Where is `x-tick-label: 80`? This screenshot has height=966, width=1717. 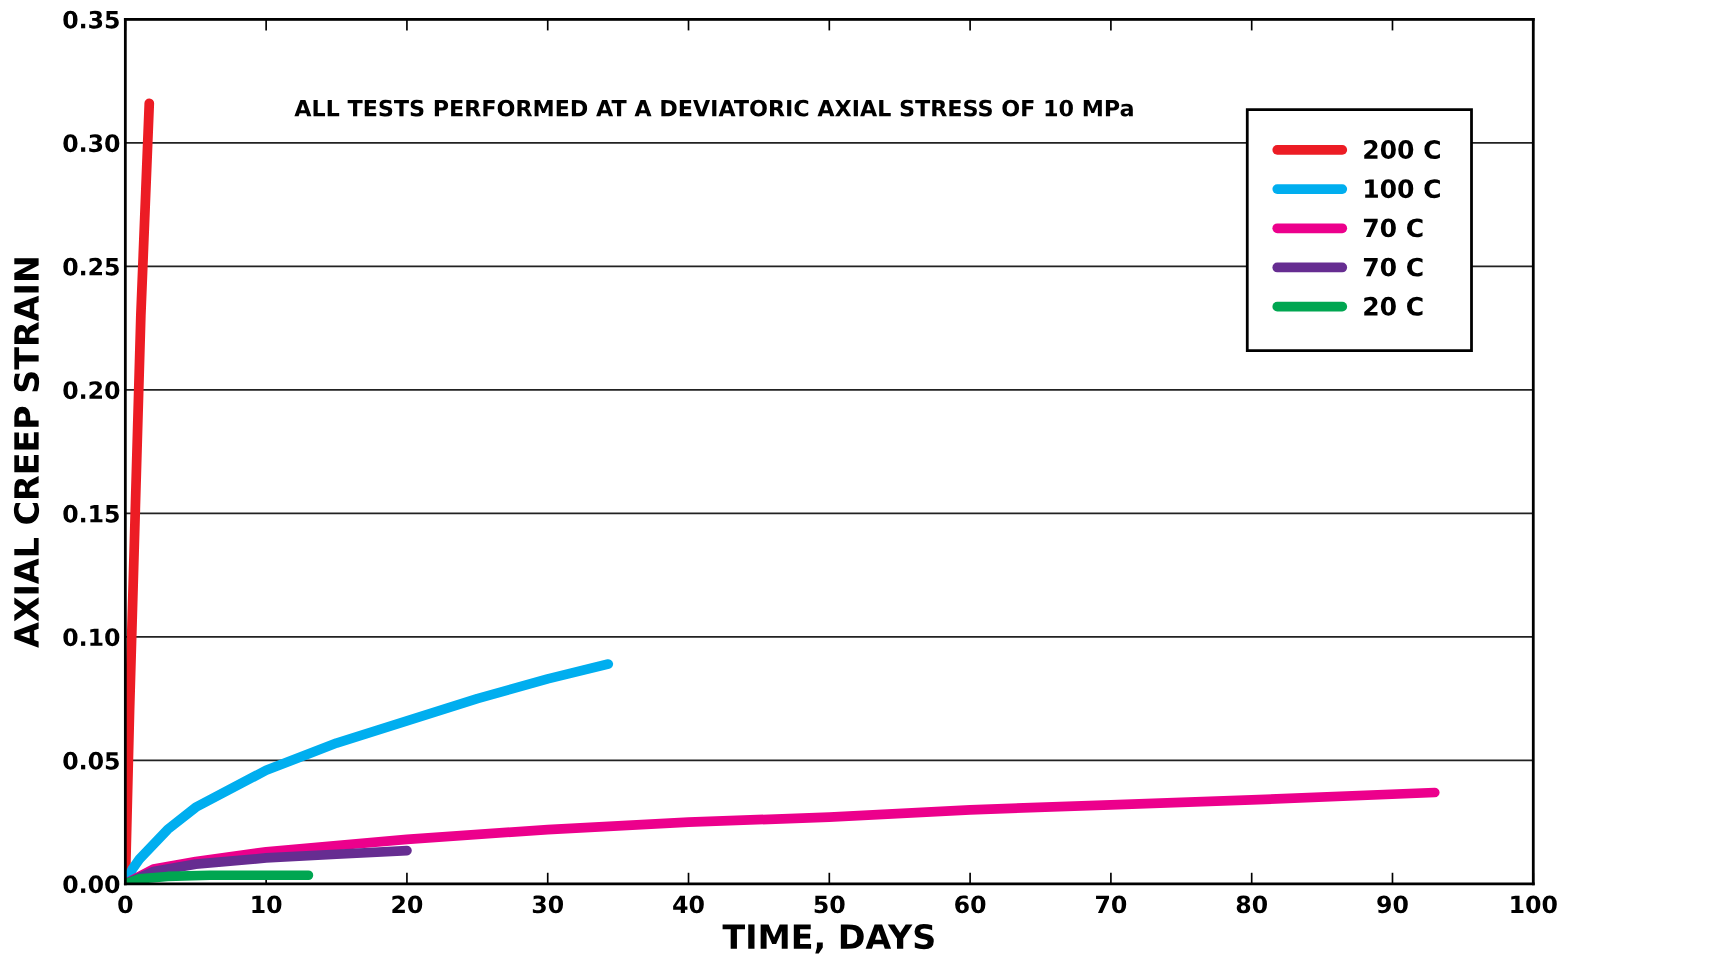
x-tick-label: 80 is located at coordinates (1251, 904).